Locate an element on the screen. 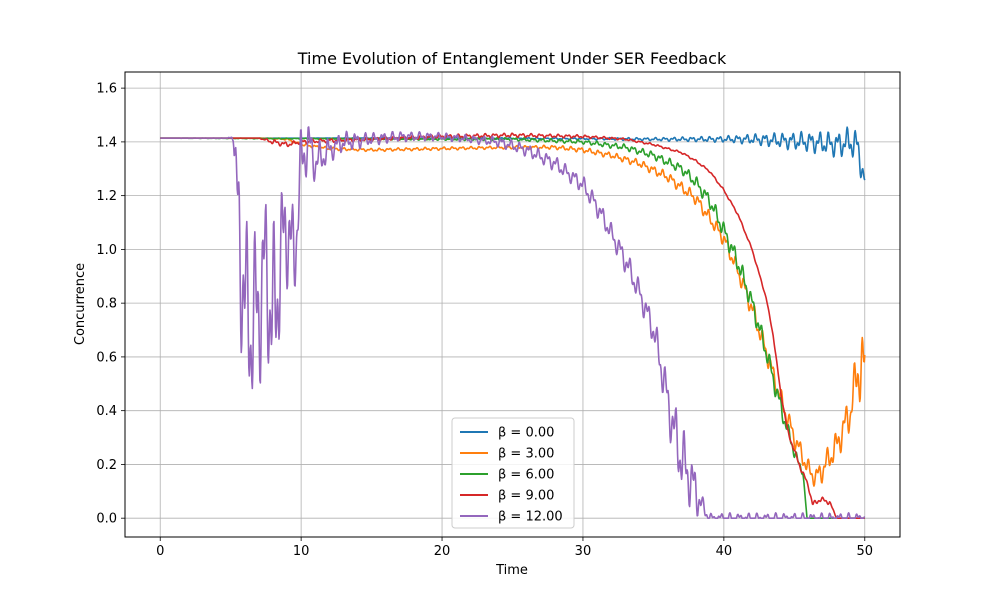  x-axis-label: Time is located at coordinates (511, 570).